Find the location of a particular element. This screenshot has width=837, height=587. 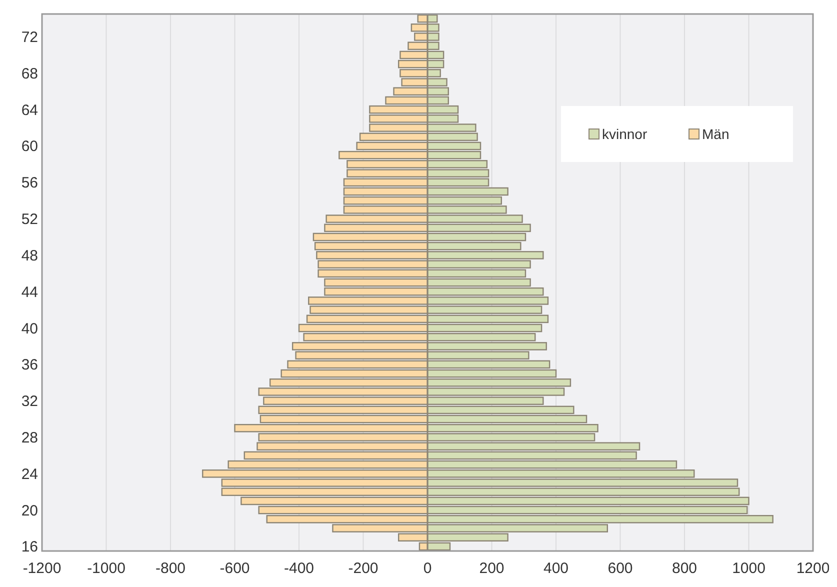

y-tick-label: 44 is located at coordinates (29, 292).